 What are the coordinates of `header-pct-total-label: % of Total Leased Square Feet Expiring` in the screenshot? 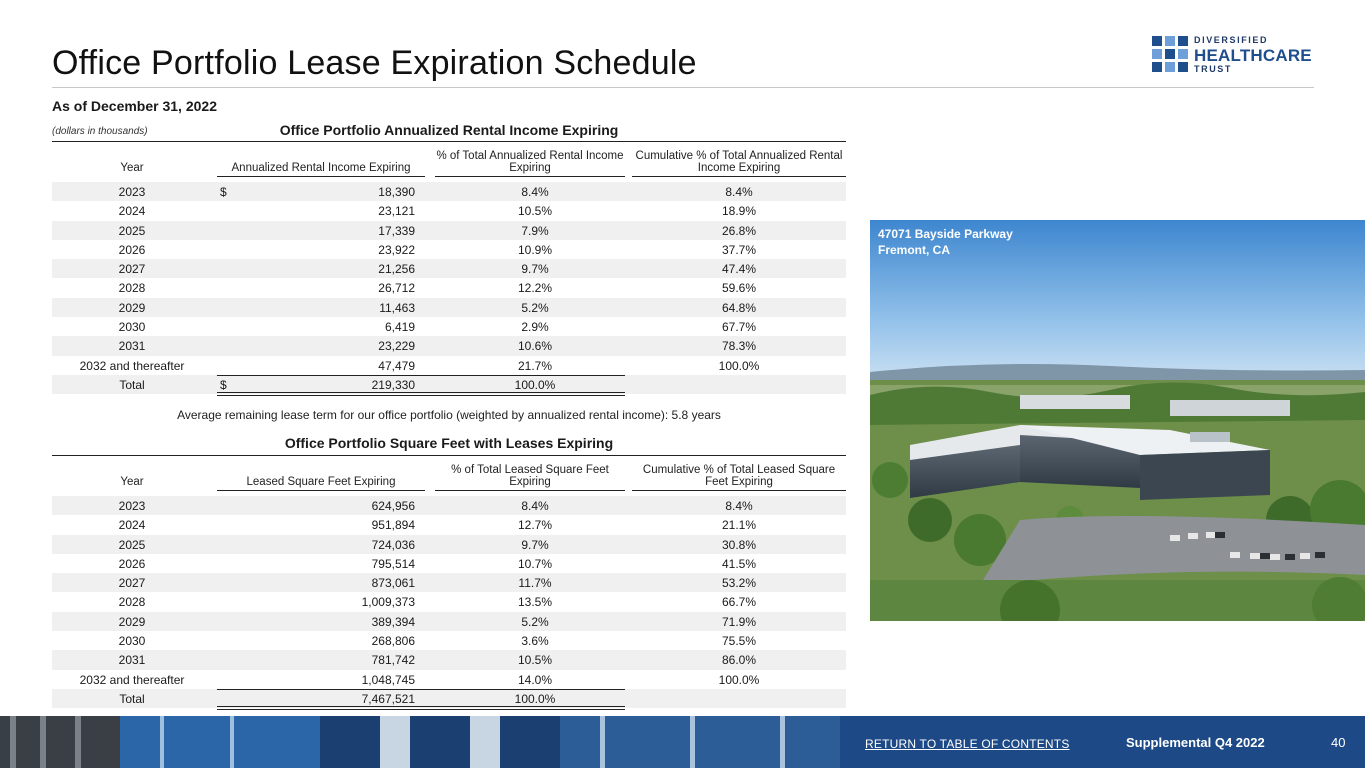 It's located at (530, 476).